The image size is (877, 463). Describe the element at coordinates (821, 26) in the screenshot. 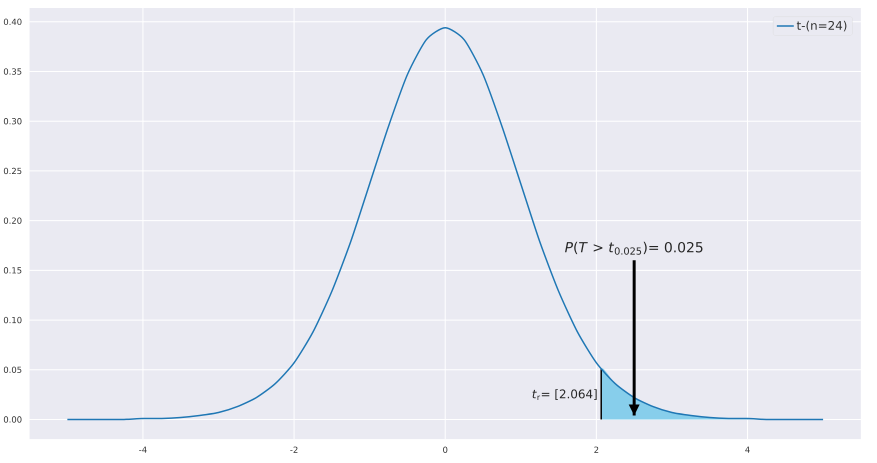

I see `legend-label: t-(n=24)` at that location.